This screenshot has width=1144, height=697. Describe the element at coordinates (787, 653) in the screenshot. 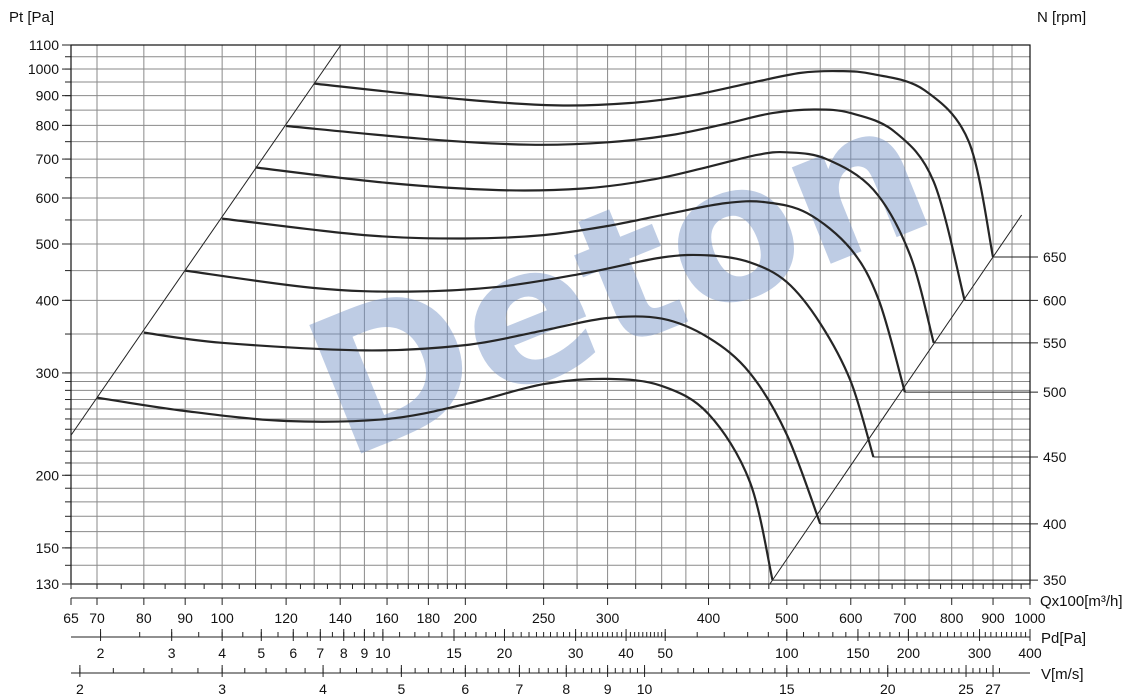

I see `pd-tick-label: 100` at that location.